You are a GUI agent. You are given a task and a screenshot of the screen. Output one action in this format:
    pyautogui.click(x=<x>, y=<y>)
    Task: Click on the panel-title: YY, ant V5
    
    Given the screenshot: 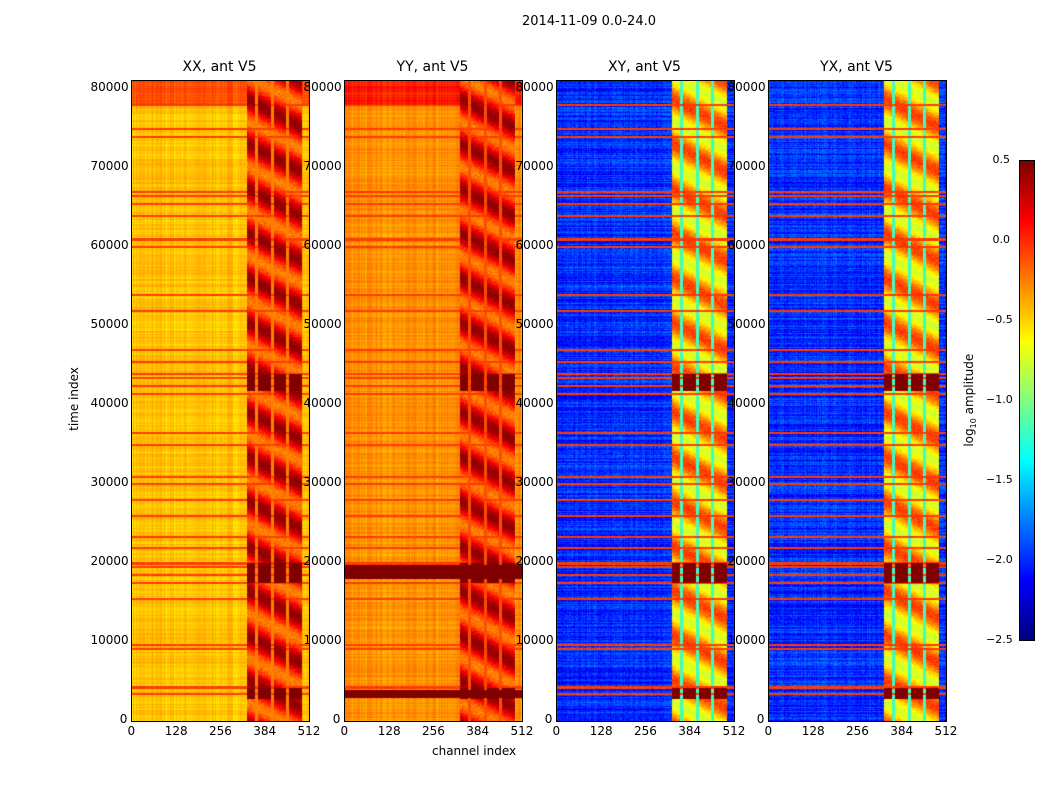 What is the action you would take?
    pyautogui.click(x=432, y=67)
    